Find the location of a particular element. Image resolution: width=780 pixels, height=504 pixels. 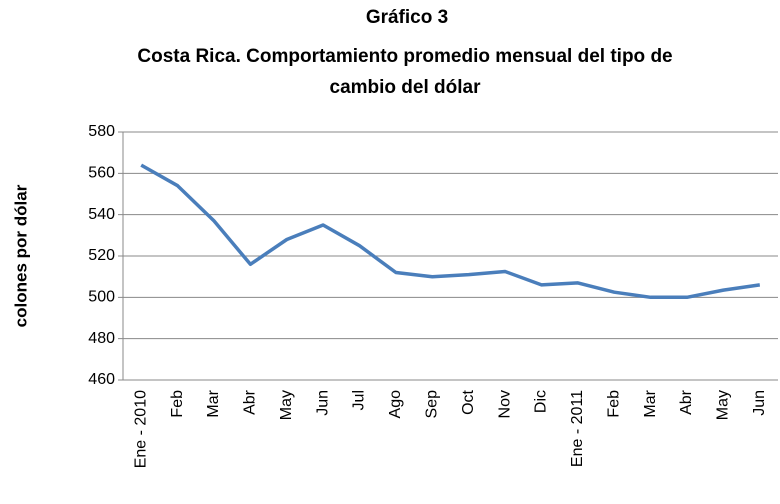

x-tick-label: Dic is located at coordinates (541, 401).